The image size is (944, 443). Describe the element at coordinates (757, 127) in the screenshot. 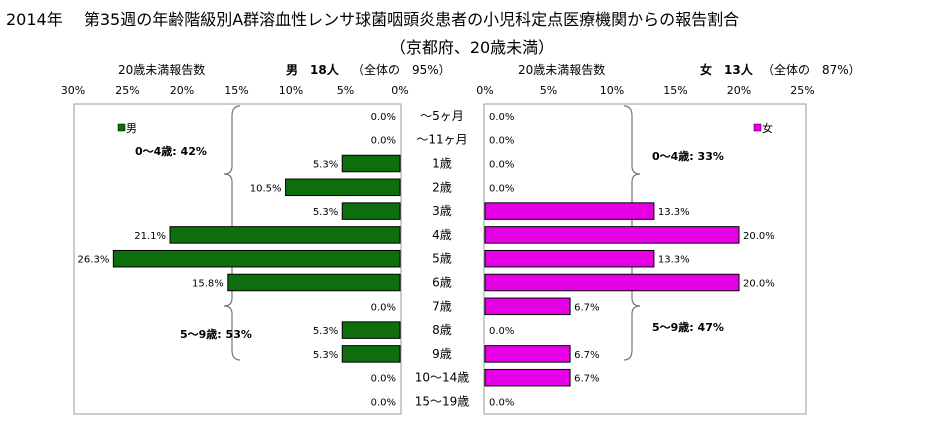

I see `female-legend-swatch` at that location.